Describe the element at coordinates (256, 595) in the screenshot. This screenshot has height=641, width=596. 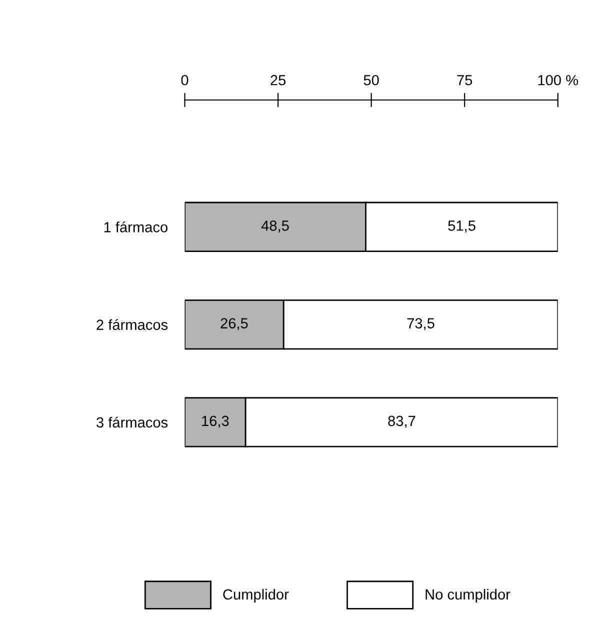
I see `legend-label: Cumplidor` at that location.